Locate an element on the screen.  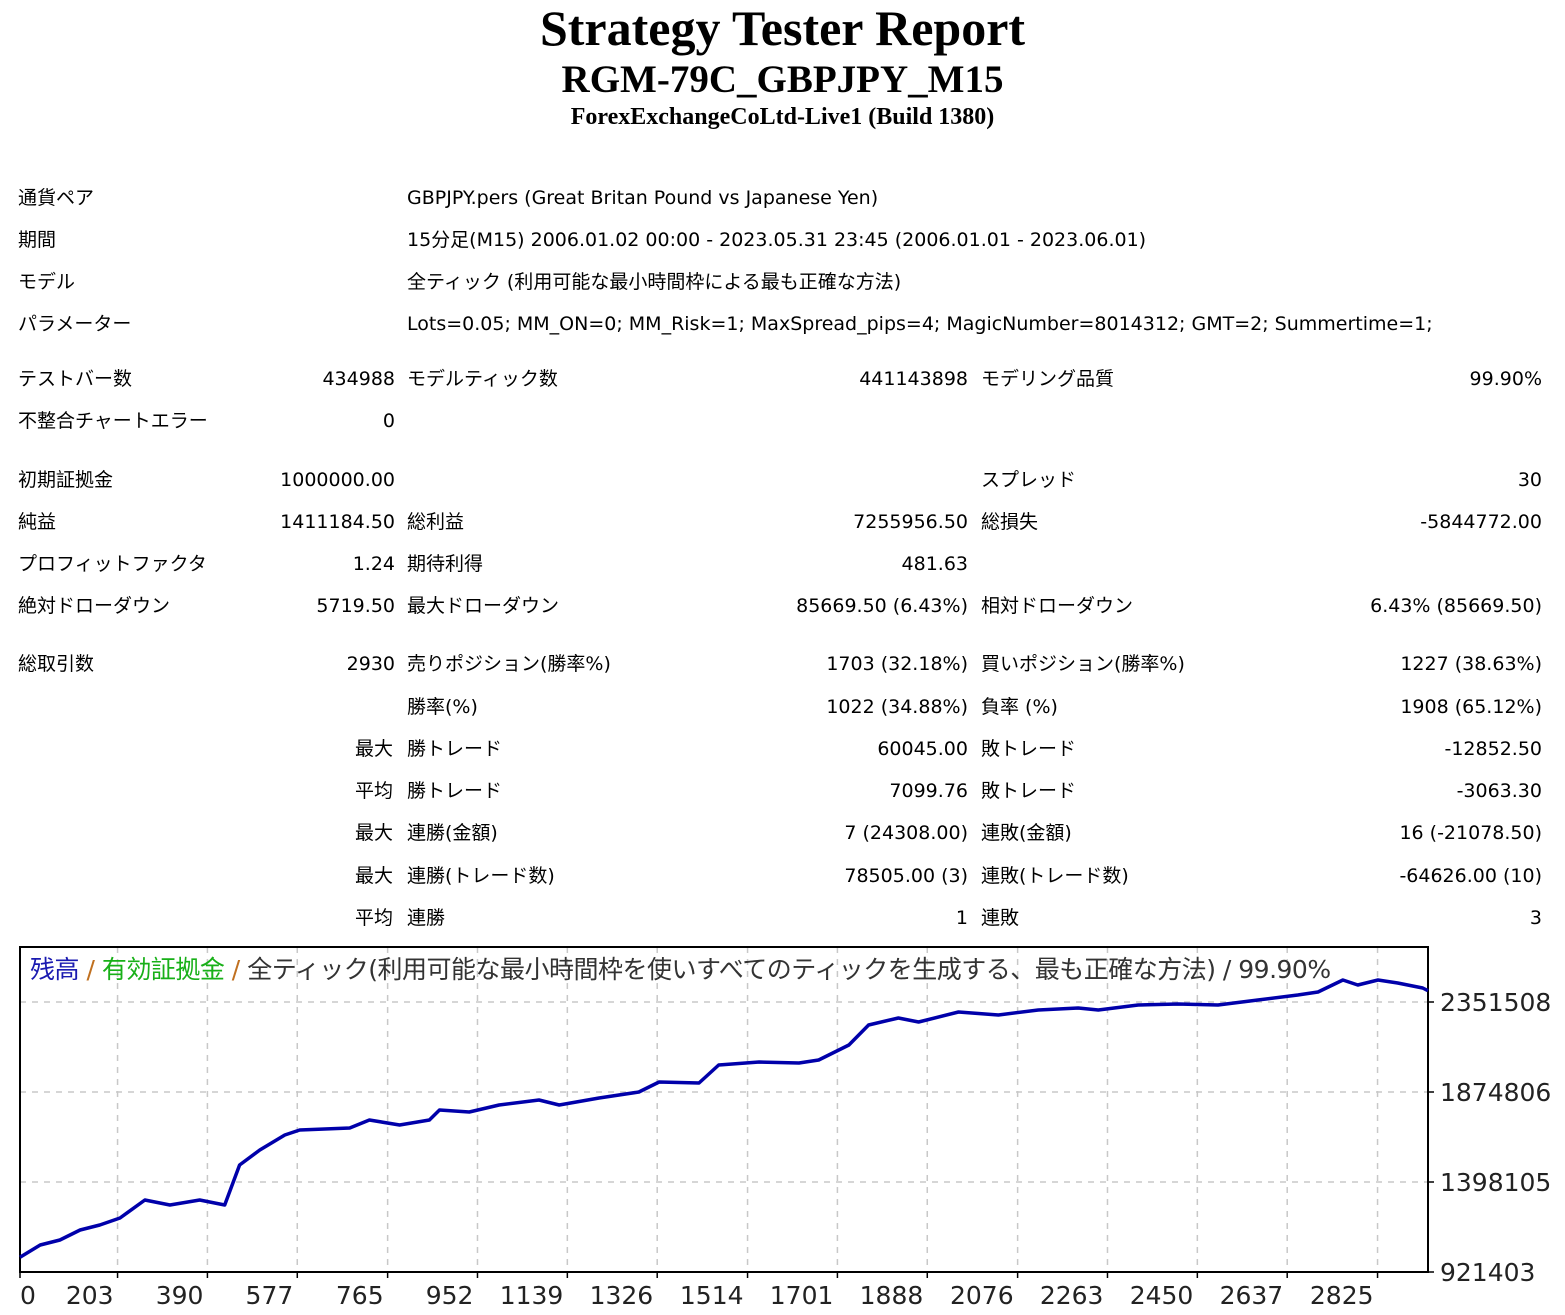
quality-label: モデリング品質 is located at coordinates (1048, 379).